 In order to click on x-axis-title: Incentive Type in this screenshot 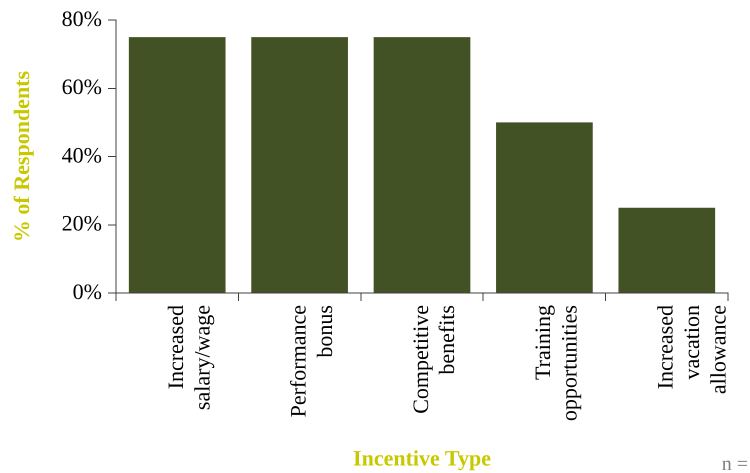, I will do `click(422, 457)`.